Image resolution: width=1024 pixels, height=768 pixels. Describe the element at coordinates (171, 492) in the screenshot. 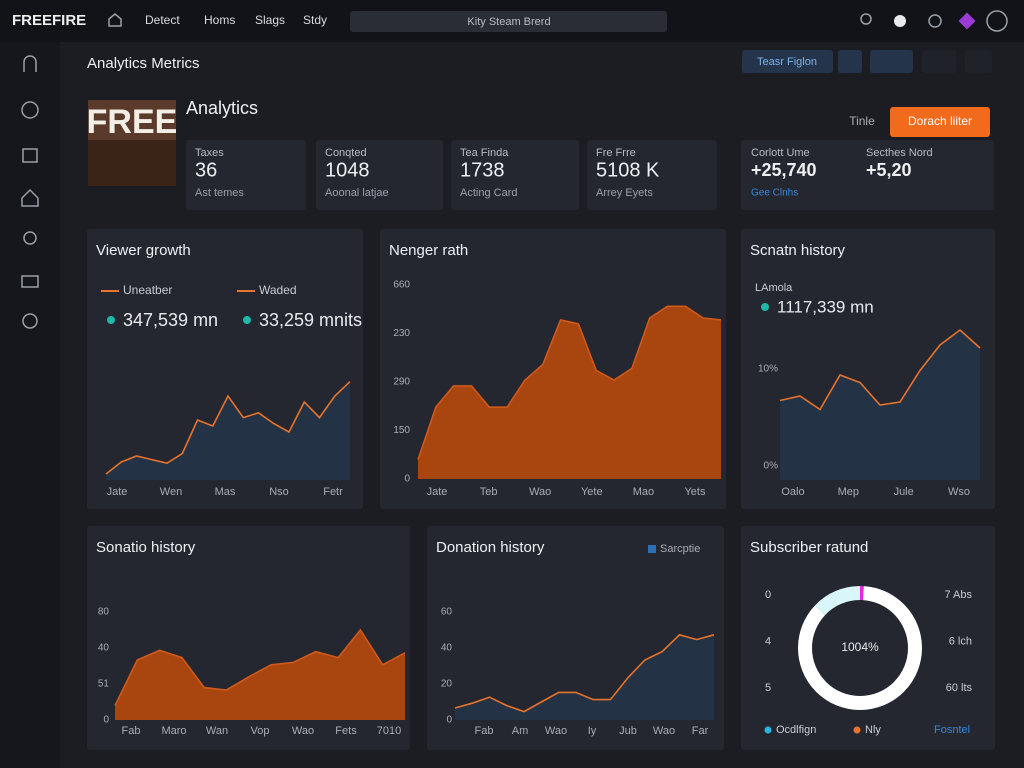

I see `x-tick-label: Wen` at that location.